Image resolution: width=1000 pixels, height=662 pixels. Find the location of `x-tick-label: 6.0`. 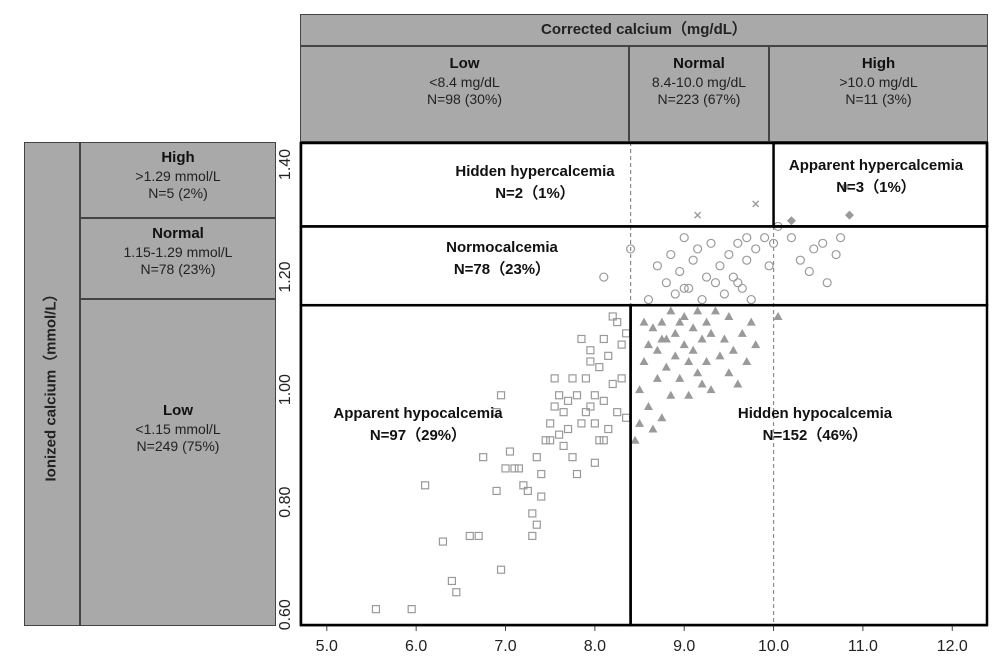

x-tick-label: 6.0 is located at coordinates (416, 646).